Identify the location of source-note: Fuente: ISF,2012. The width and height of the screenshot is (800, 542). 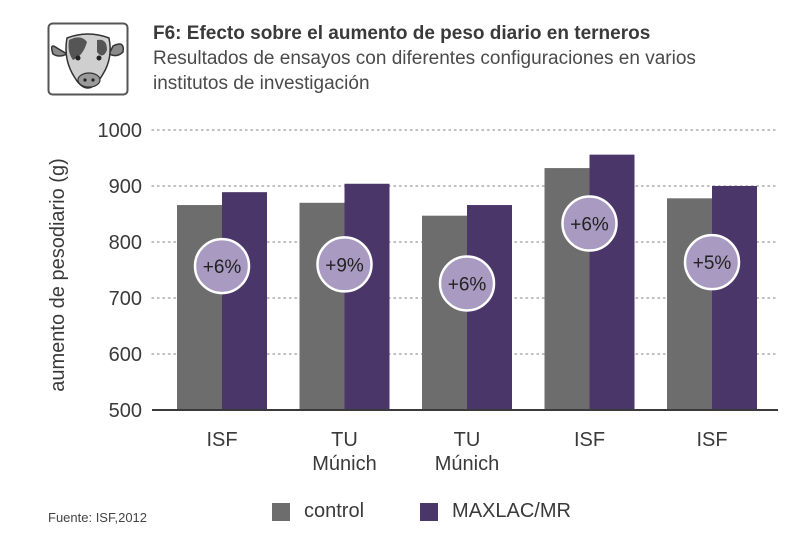
(98, 517).